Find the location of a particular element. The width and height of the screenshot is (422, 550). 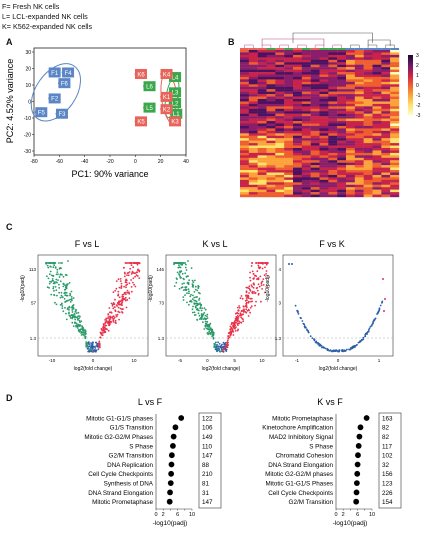

pca-label-box is located at coordinates (166, 109).